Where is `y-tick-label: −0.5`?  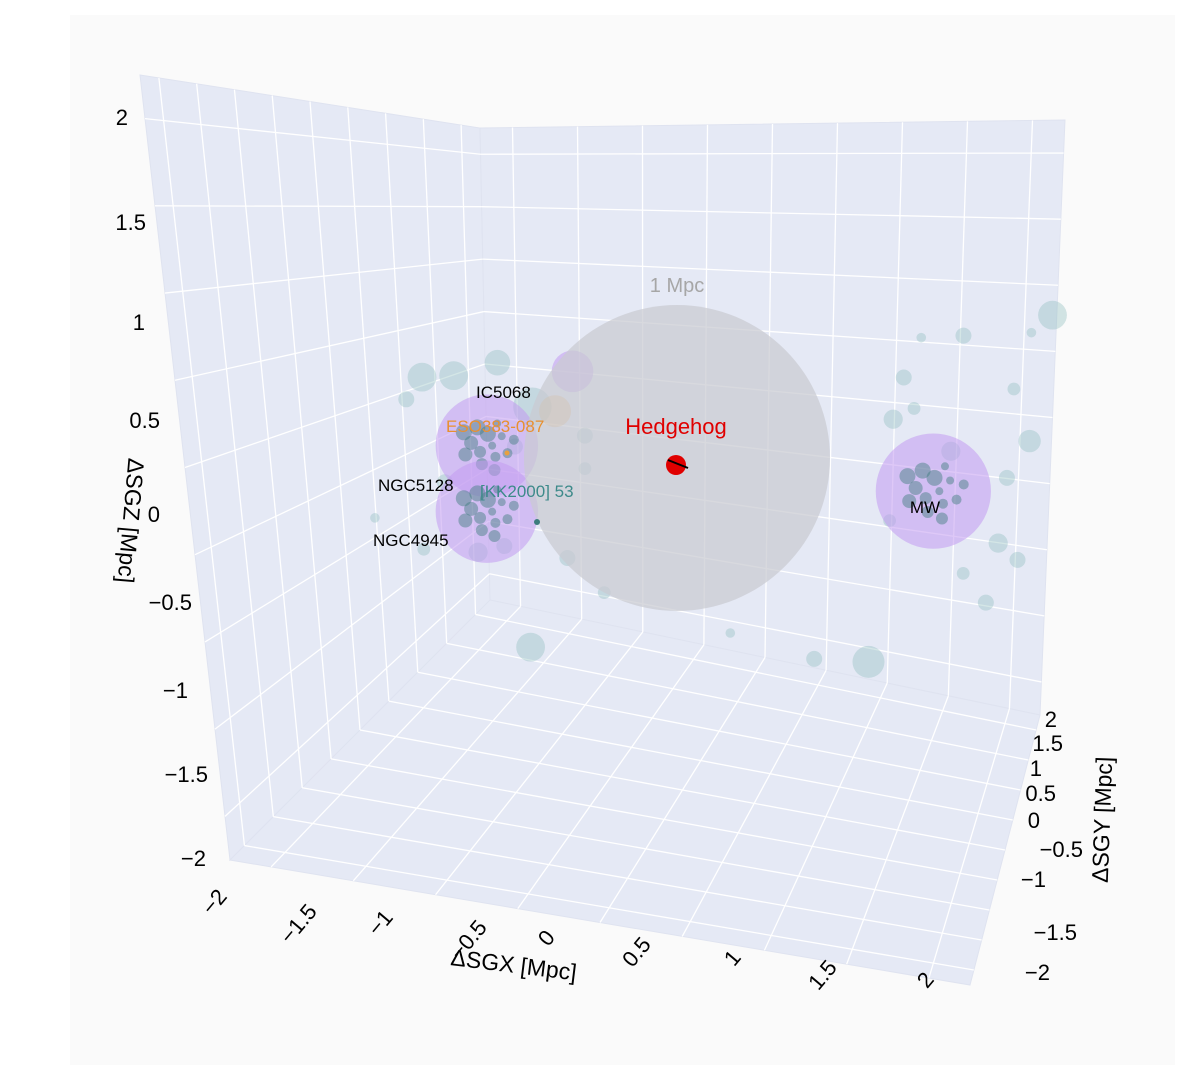
y-tick-label: −0.5 is located at coordinates (1061, 849).